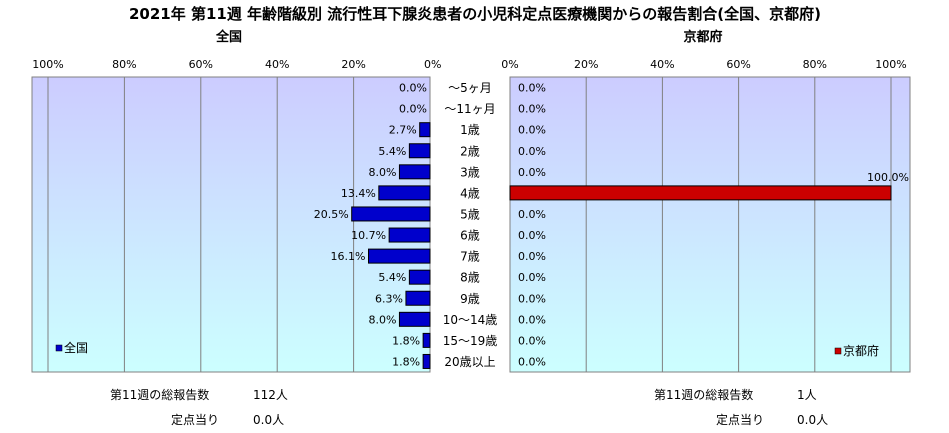  What do you see at coordinates (391, 245) in the screenshot?
I see `bars-national` at bounding box center [391, 245].